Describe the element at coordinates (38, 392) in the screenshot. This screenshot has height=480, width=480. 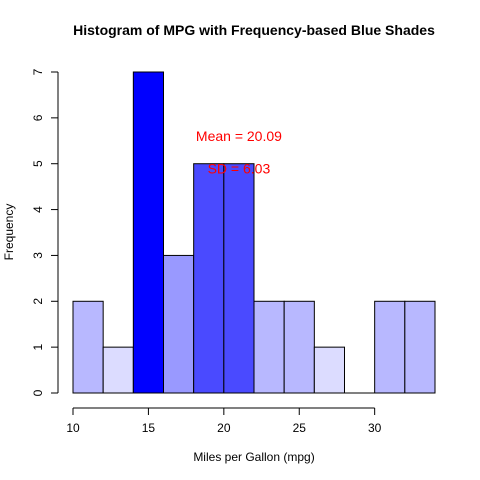
I see `y-tick-label: 0` at that location.